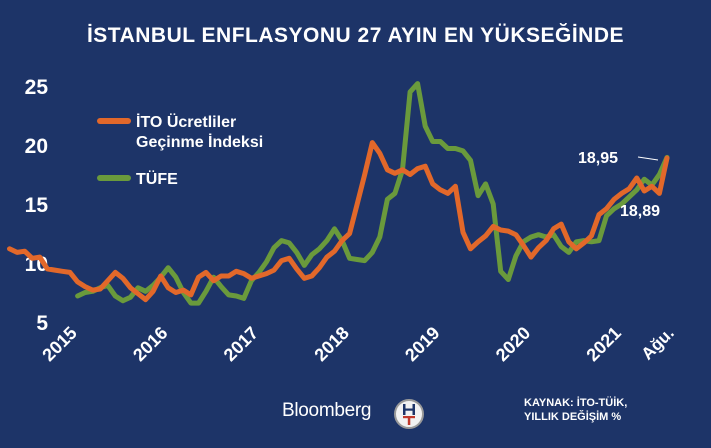  Describe the element at coordinates (409, 414) in the screenshot. I see `ht-logo-icon` at that location.